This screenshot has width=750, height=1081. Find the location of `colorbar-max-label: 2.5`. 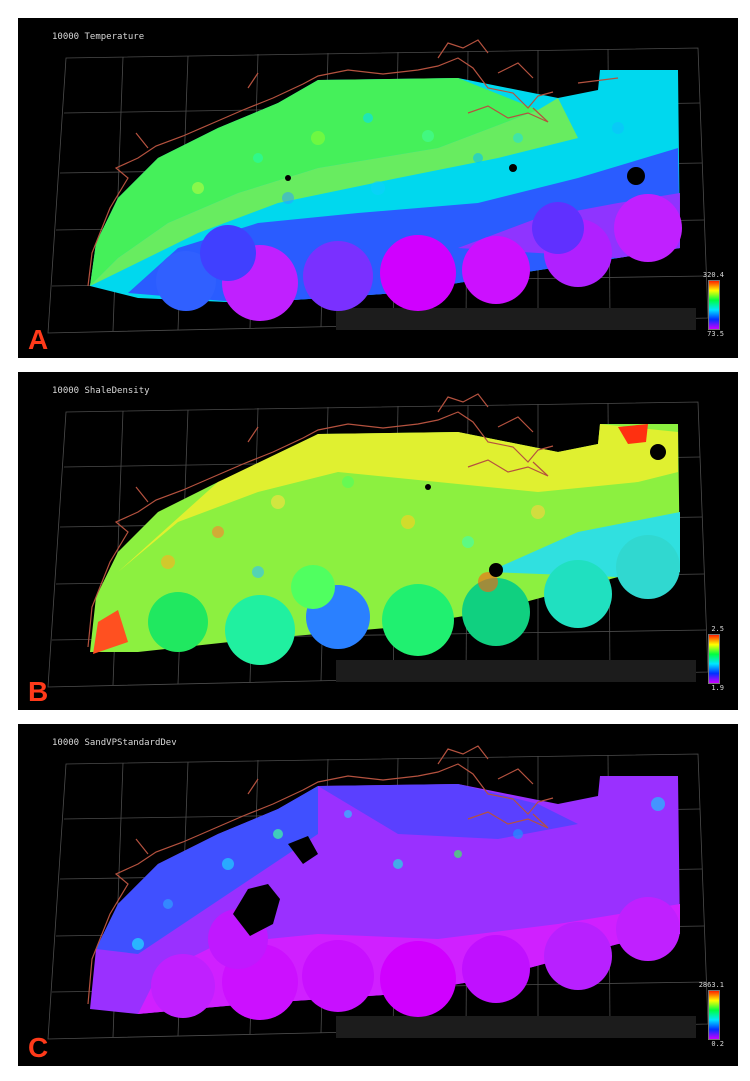

colorbar-max-label: 2.5 is located at coordinates (717, 629).